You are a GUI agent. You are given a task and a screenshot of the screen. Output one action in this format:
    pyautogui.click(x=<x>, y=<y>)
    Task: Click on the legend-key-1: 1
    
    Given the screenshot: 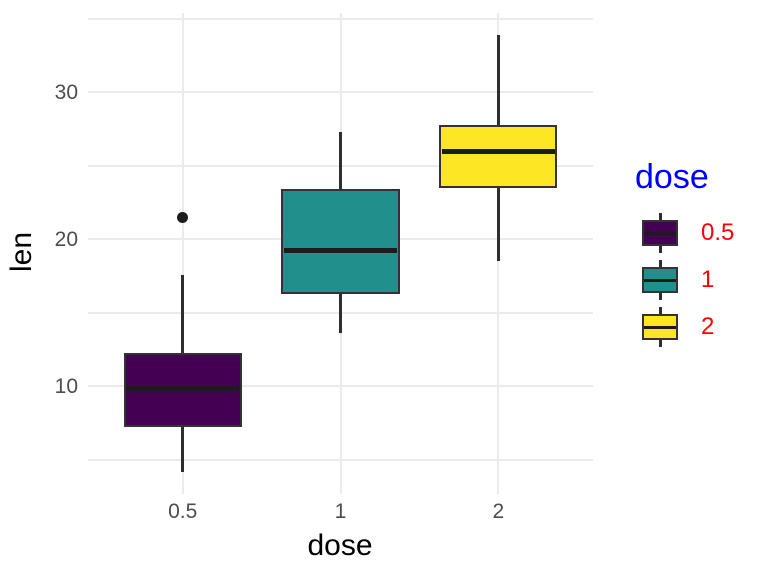 What is the action you would take?
    pyautogui.click(x=698, y=280)
    